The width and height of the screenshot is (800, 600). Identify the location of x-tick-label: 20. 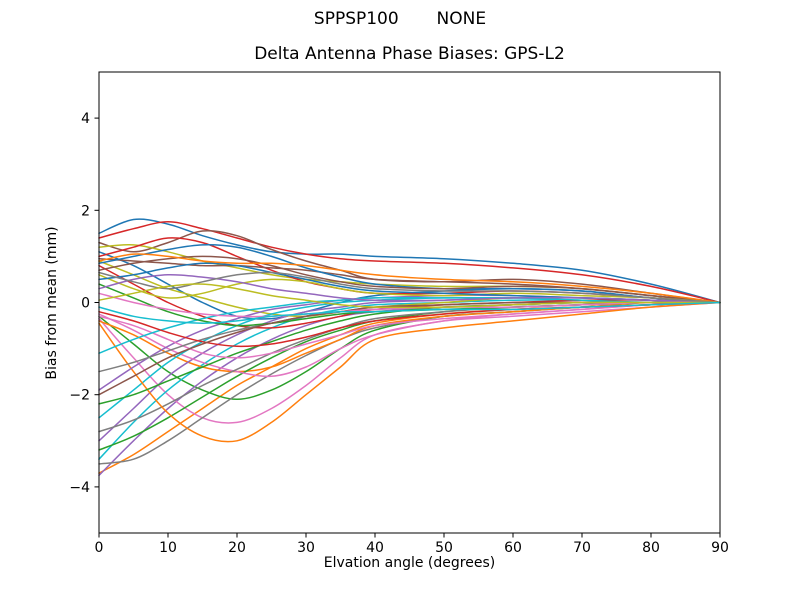
(237, 548).